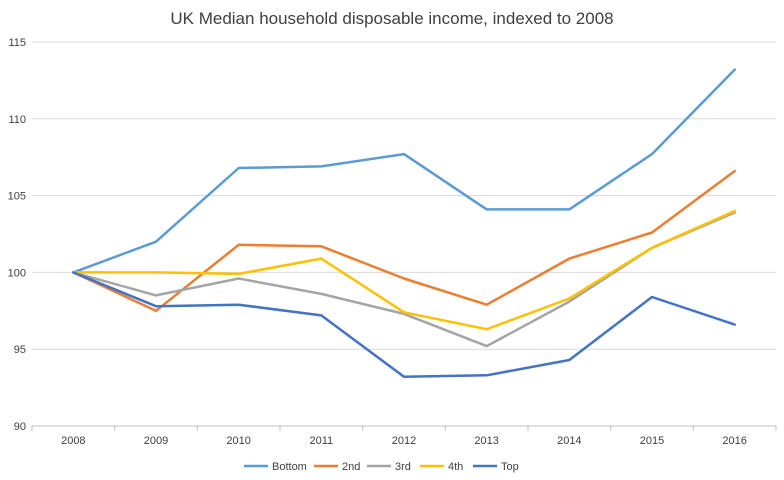 This screenshot has height=480, width=784. Describe the element at coordinates (17, 43) in the screenshot. I see `y-tick-label: 115` at that location.